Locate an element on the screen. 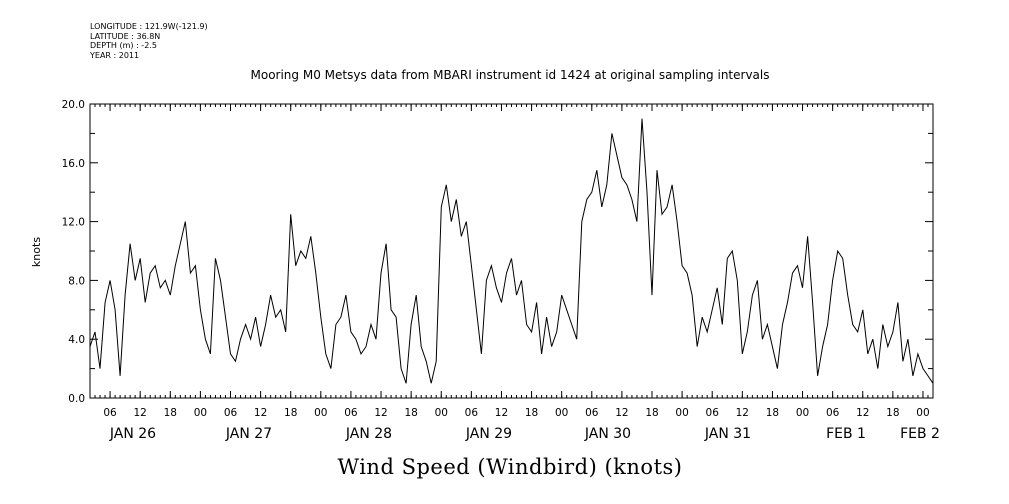 This screenshot has height=504, width=1009. y-tick-label: 16.0 is located at coordinates (73, 164).